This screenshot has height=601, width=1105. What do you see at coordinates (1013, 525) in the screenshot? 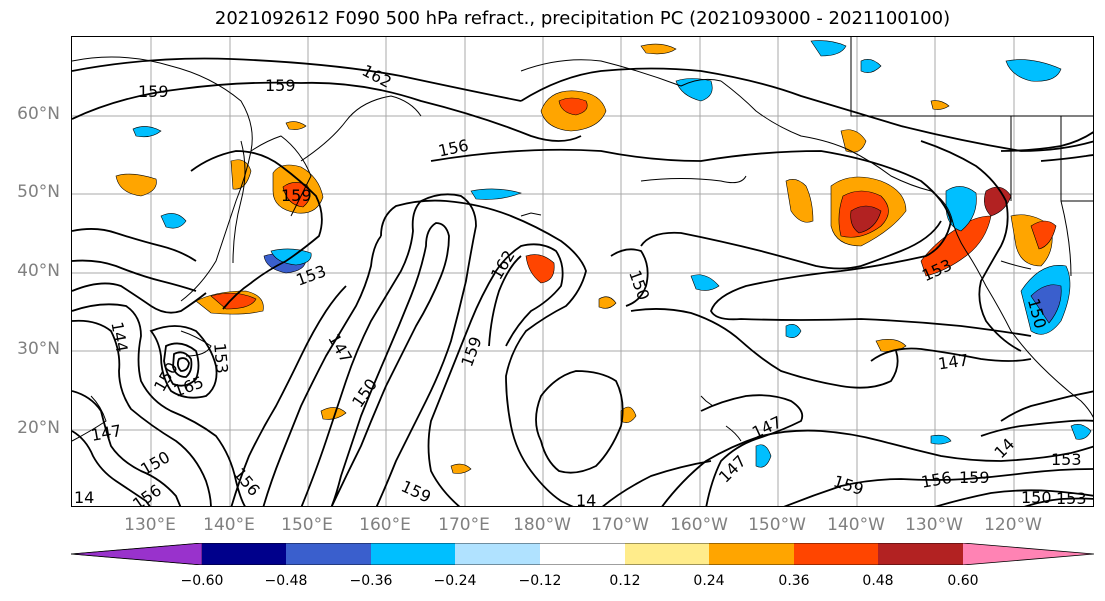
I see `lon-label-120w: 120°W` at bounding box center [1013, 525].